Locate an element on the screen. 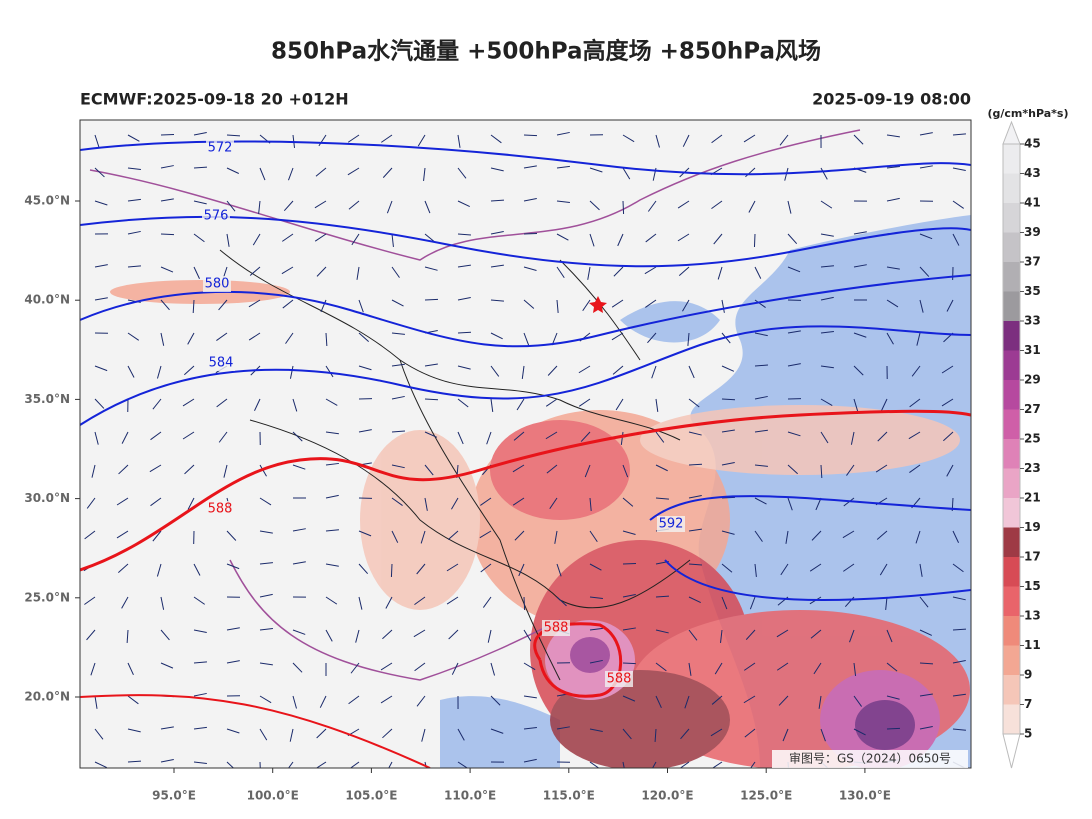  colorbar-tick-label: 37 is located at coordinates (1032, 262).